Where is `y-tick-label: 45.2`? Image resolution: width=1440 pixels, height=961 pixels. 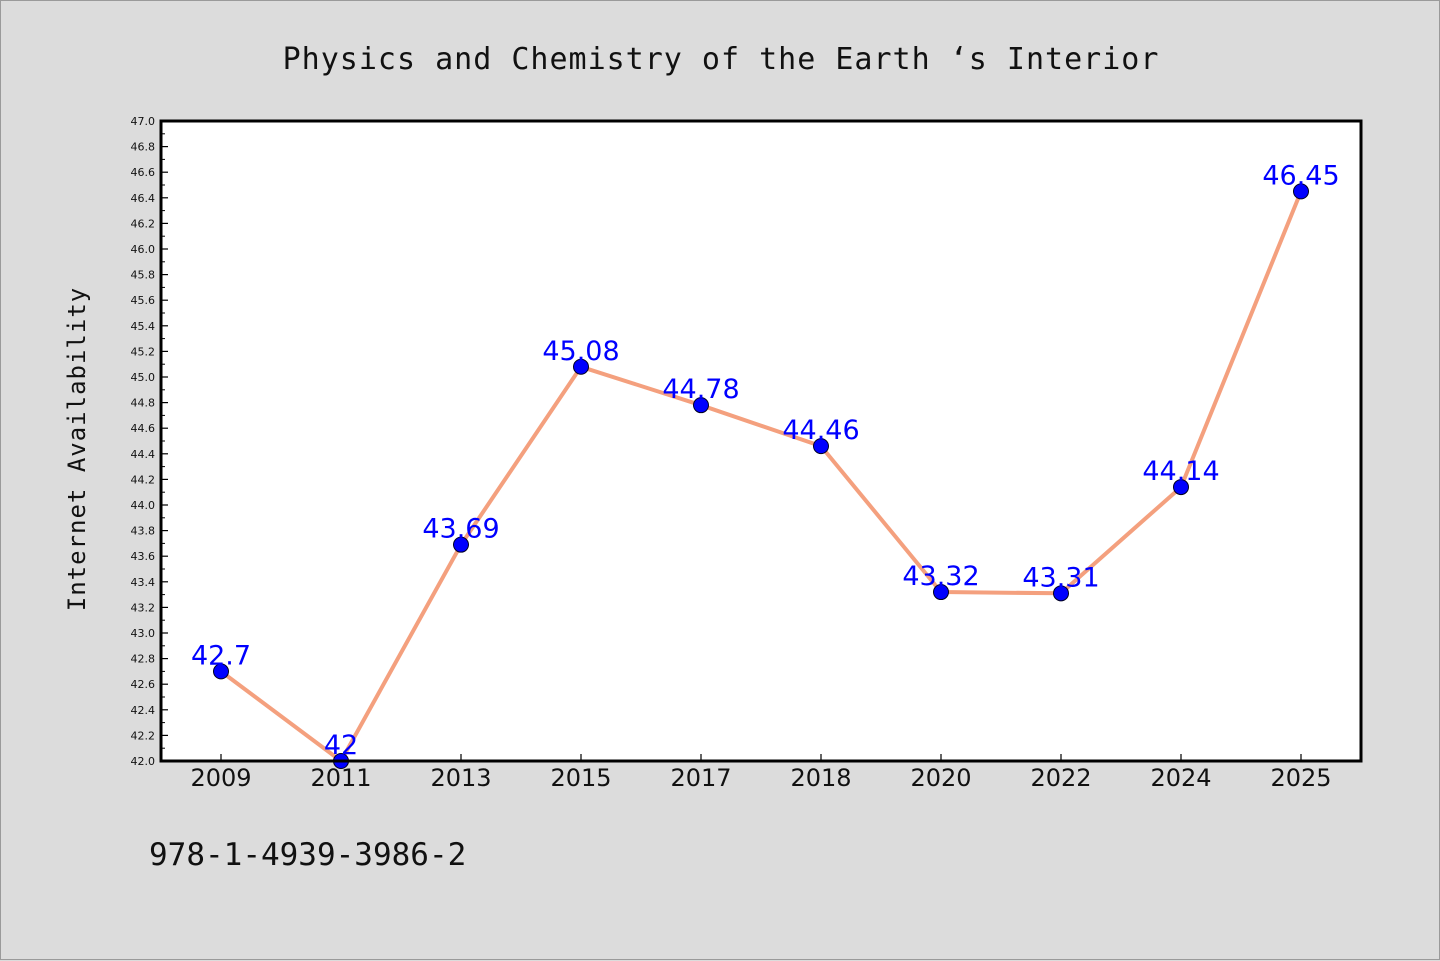
y-tick-label: 45.2 is located at coordinates (143, 351).